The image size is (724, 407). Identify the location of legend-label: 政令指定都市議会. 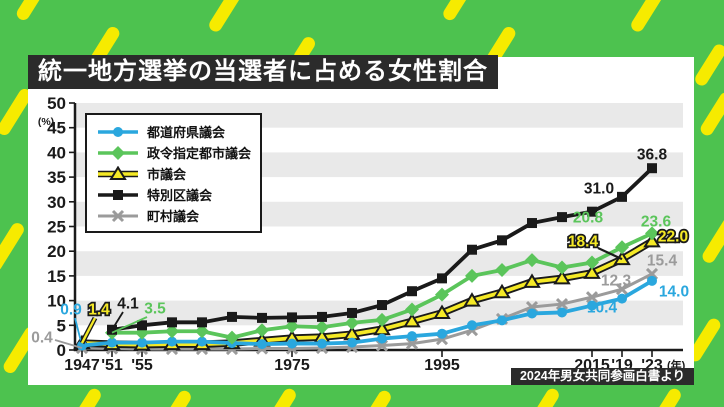
(199, 153).